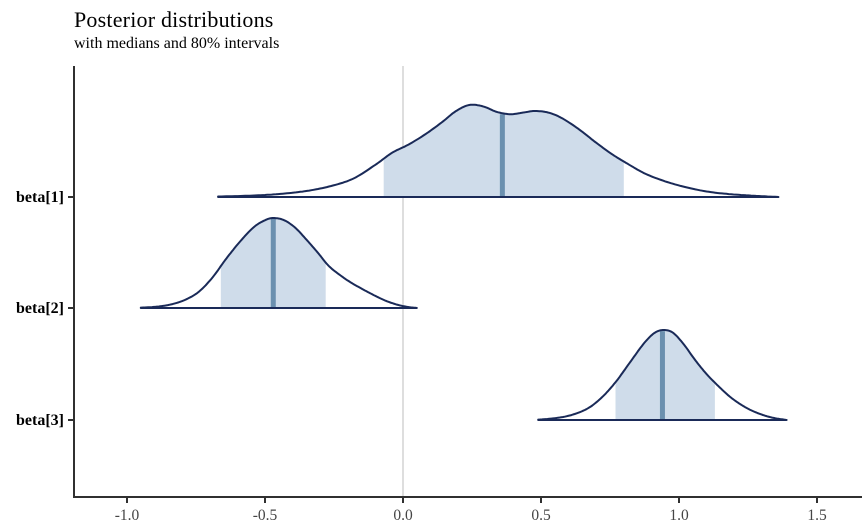 The image size is (864, 530). What do you see at coordinates (541, 515) in the screenshot?
I see `x-tick-label: 0.5` at bounding box center [541, 515].